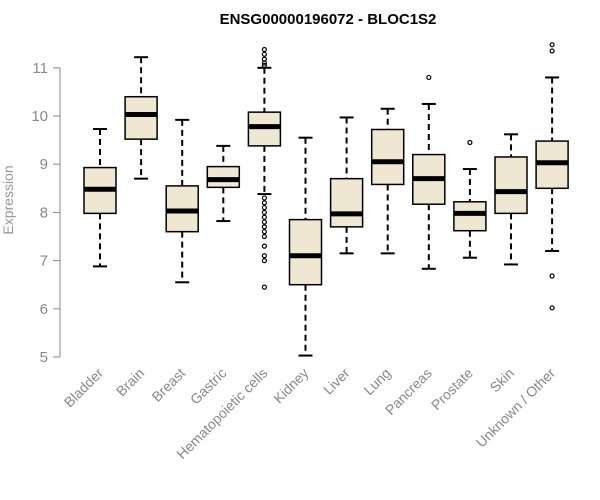 This screenshot has height=500, width=600. Describe the element at coordinates (44, 309) in the screenshot. I see `y-tick-label: 6` at that location.